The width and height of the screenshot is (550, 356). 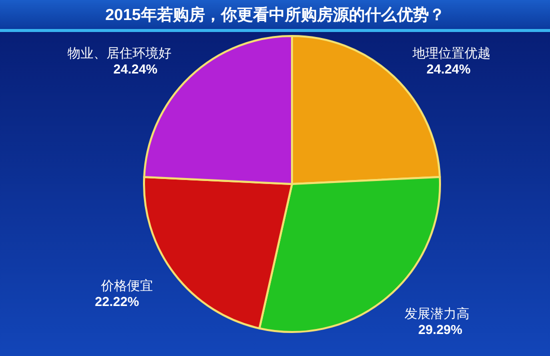 What do you see at coordinates (440, 329) in the screenshot?
I see `data-label: 29.29%` at bounding box center [440, 329].